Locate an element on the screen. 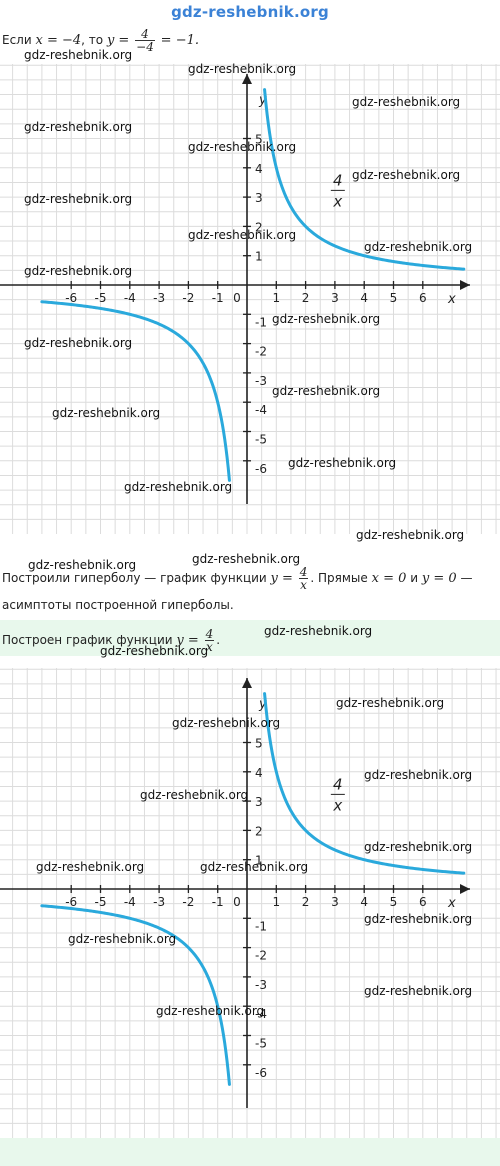 The height and width of the screenshot is (1166, 500). bottom-band is located at coordinates (250, 1152).